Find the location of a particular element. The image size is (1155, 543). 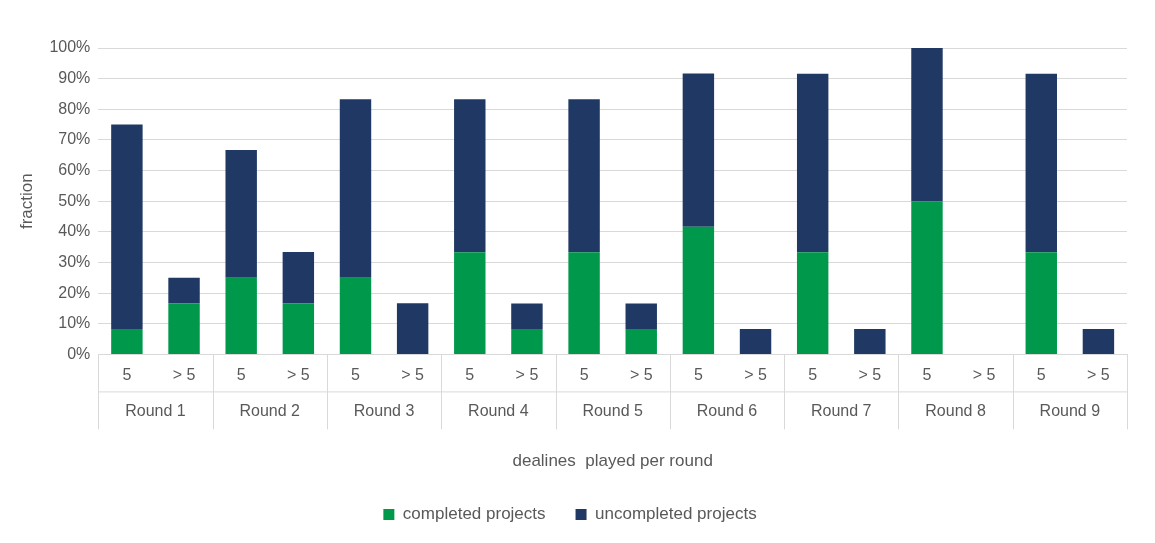

y-axis-title: fraction is located at coordinates (26, 201).